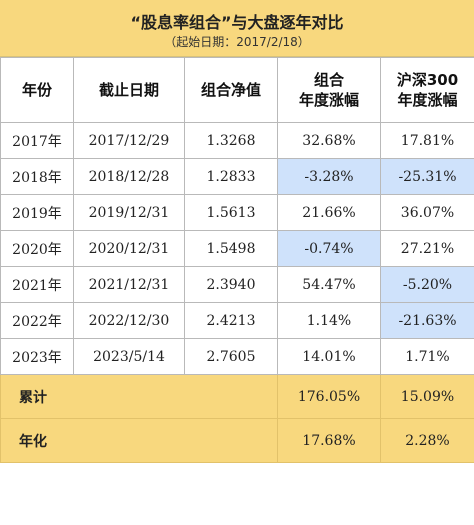 The width and height of the screenshot is (474, 525). I want to click on cell-year: 2017年, so click(37, 140).